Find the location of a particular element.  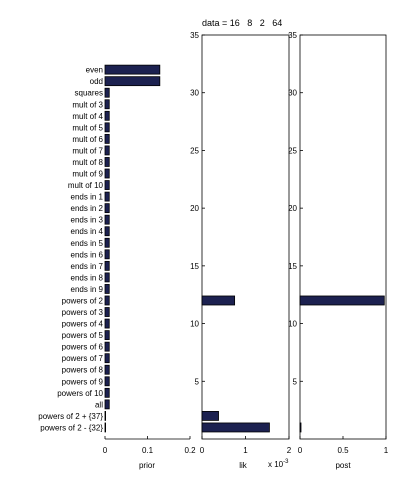

post-y-tick-label: 10 is located at coordinates (292, 324).